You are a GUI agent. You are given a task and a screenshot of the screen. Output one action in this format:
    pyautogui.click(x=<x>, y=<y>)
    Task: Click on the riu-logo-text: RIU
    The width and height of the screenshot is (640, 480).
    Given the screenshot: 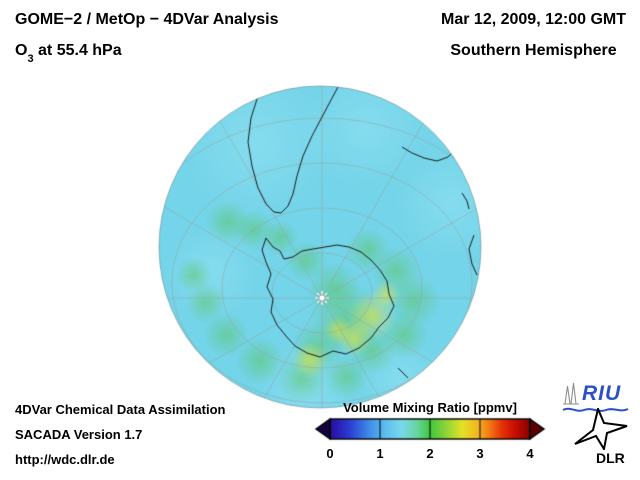 What is the action you would take?
    pyautogui.click(x=602, y=393)
    